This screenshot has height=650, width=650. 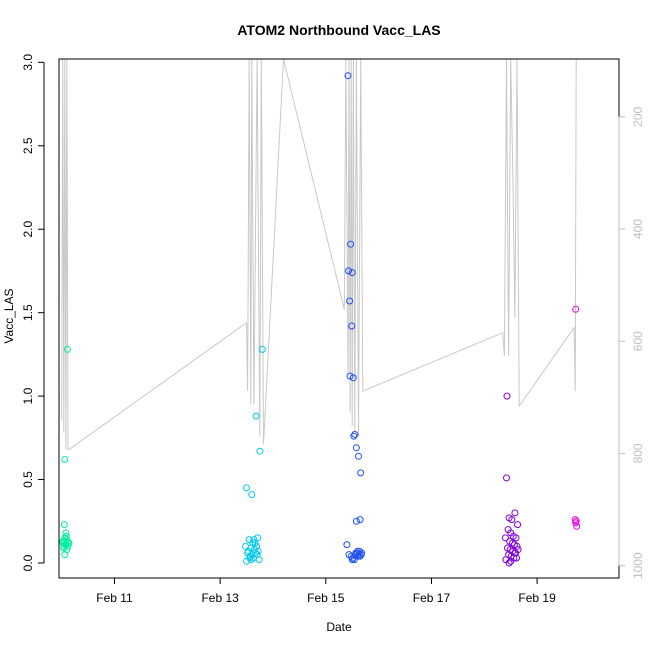 What do you see at coordinates (638, 341) in the screenshot?
I see `y2-tick-label: 600` at bounding box center [638, 341].